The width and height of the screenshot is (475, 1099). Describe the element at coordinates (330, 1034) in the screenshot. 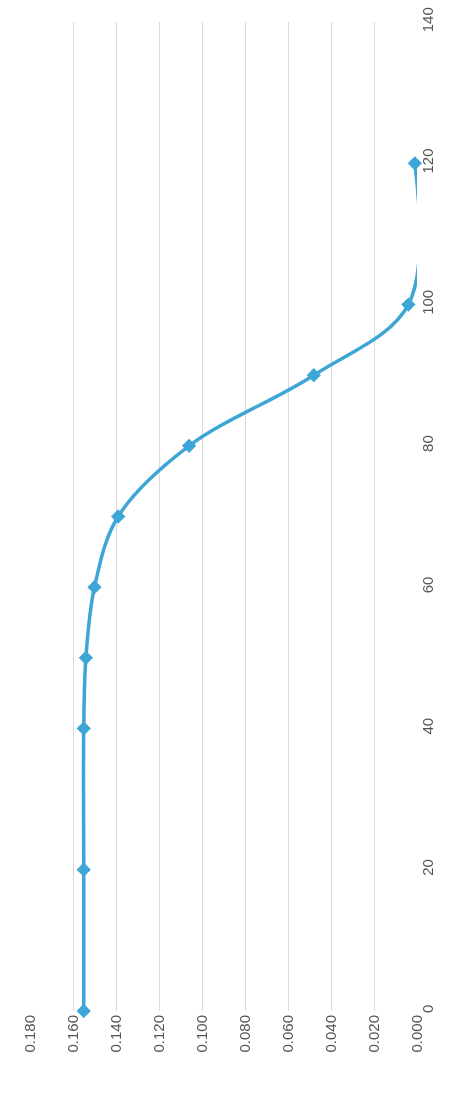

I see `x-tick-label: 0.040` at that location.